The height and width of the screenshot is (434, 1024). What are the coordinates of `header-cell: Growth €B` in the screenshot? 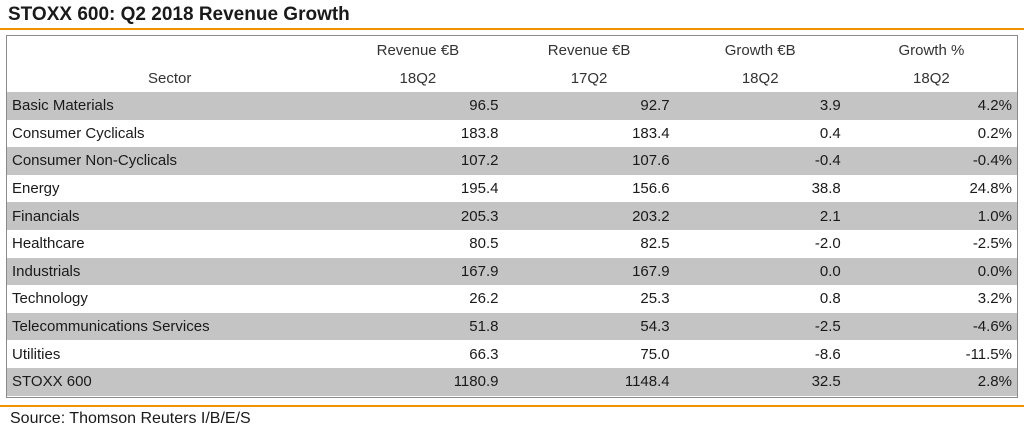 It's located at (760, 50).